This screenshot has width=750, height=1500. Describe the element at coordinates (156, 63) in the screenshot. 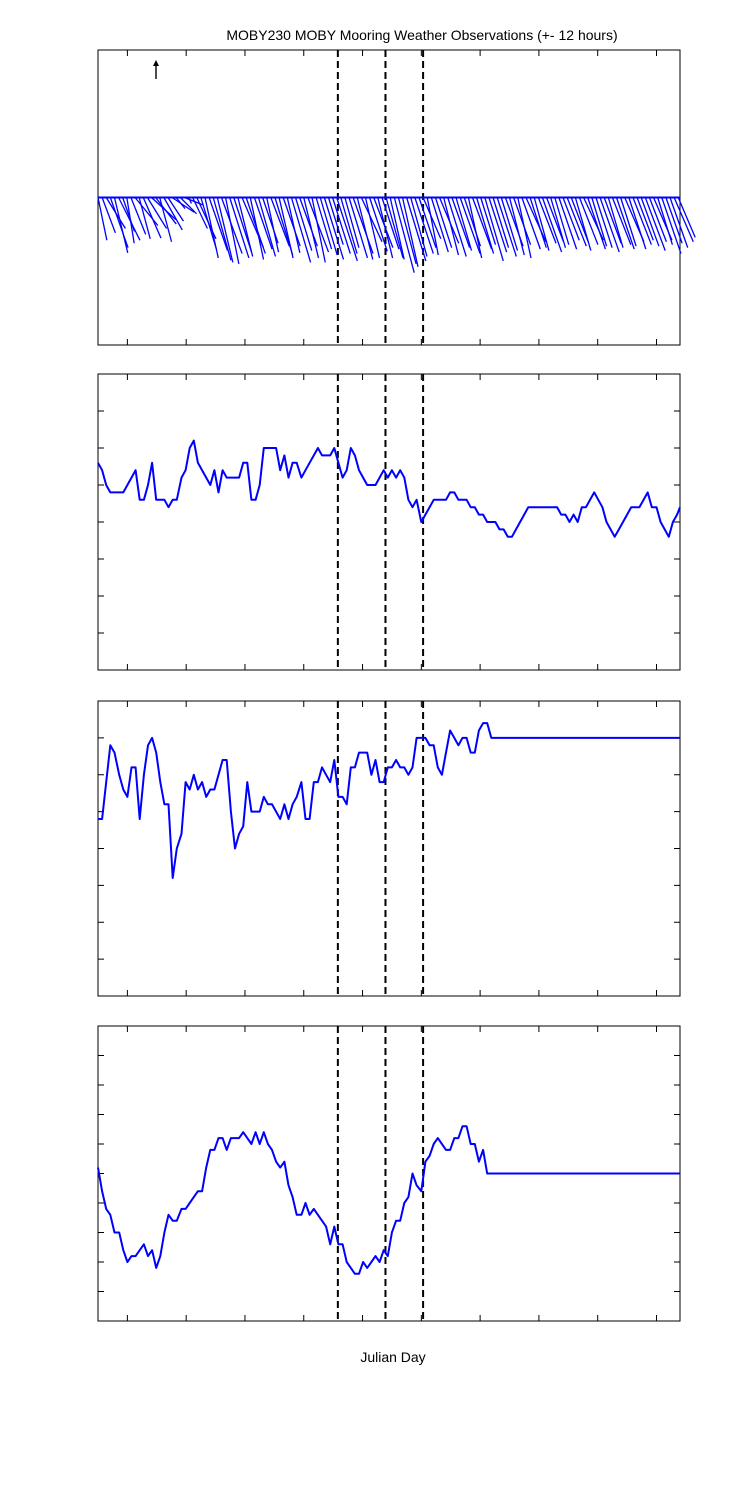

I see `north-arrow-head-icon` at that location.